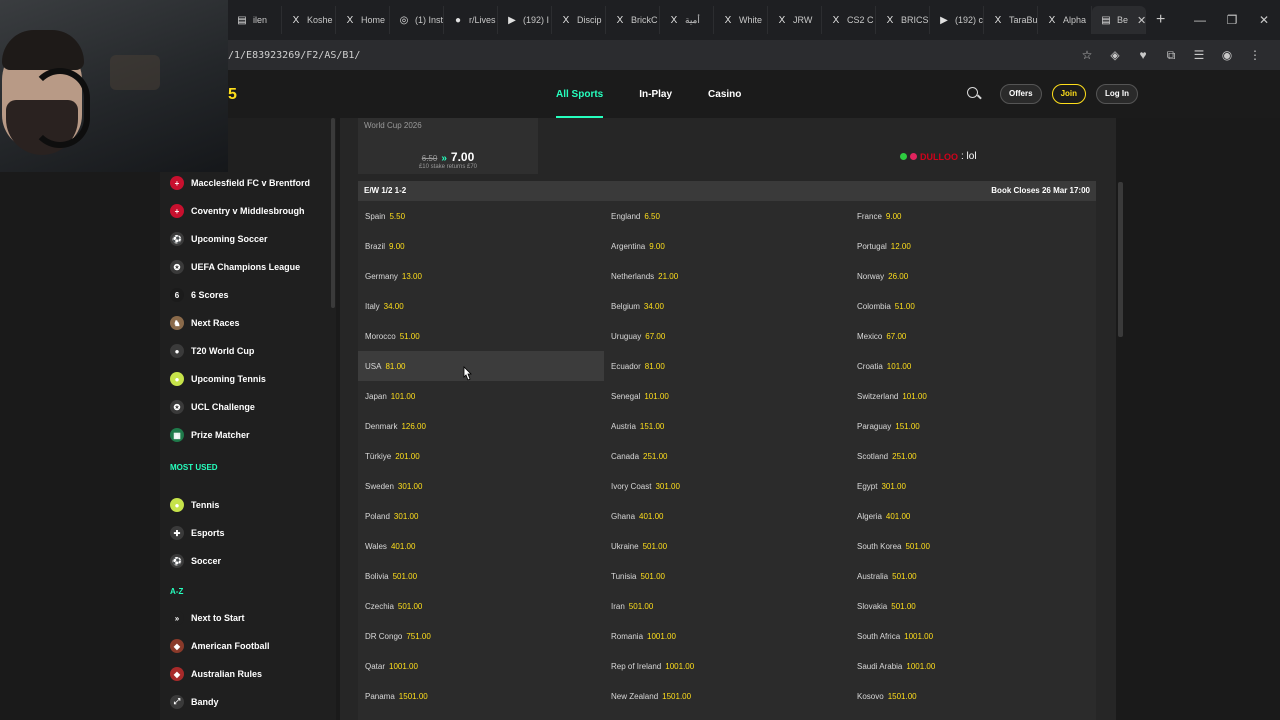  What do you see at coordinates (900, 246) in the screenshot?
I see `selection-odds: 12.00` at bounding box center [900, 246].